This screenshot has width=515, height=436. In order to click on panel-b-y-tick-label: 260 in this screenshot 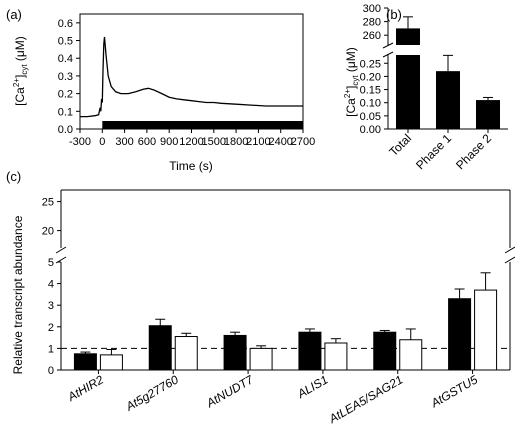, I will do `click(372, 36)`.